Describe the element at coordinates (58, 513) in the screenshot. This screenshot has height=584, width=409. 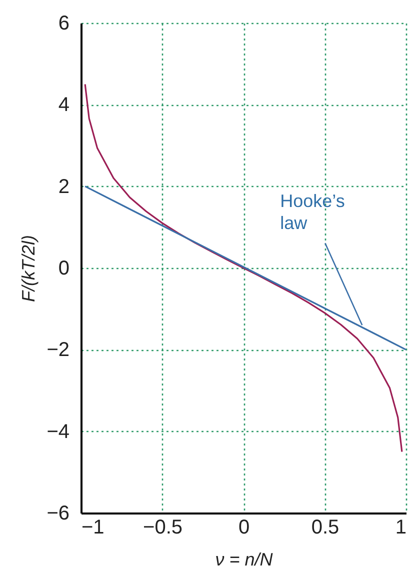
I see `y-tick-label: −6` at that location.